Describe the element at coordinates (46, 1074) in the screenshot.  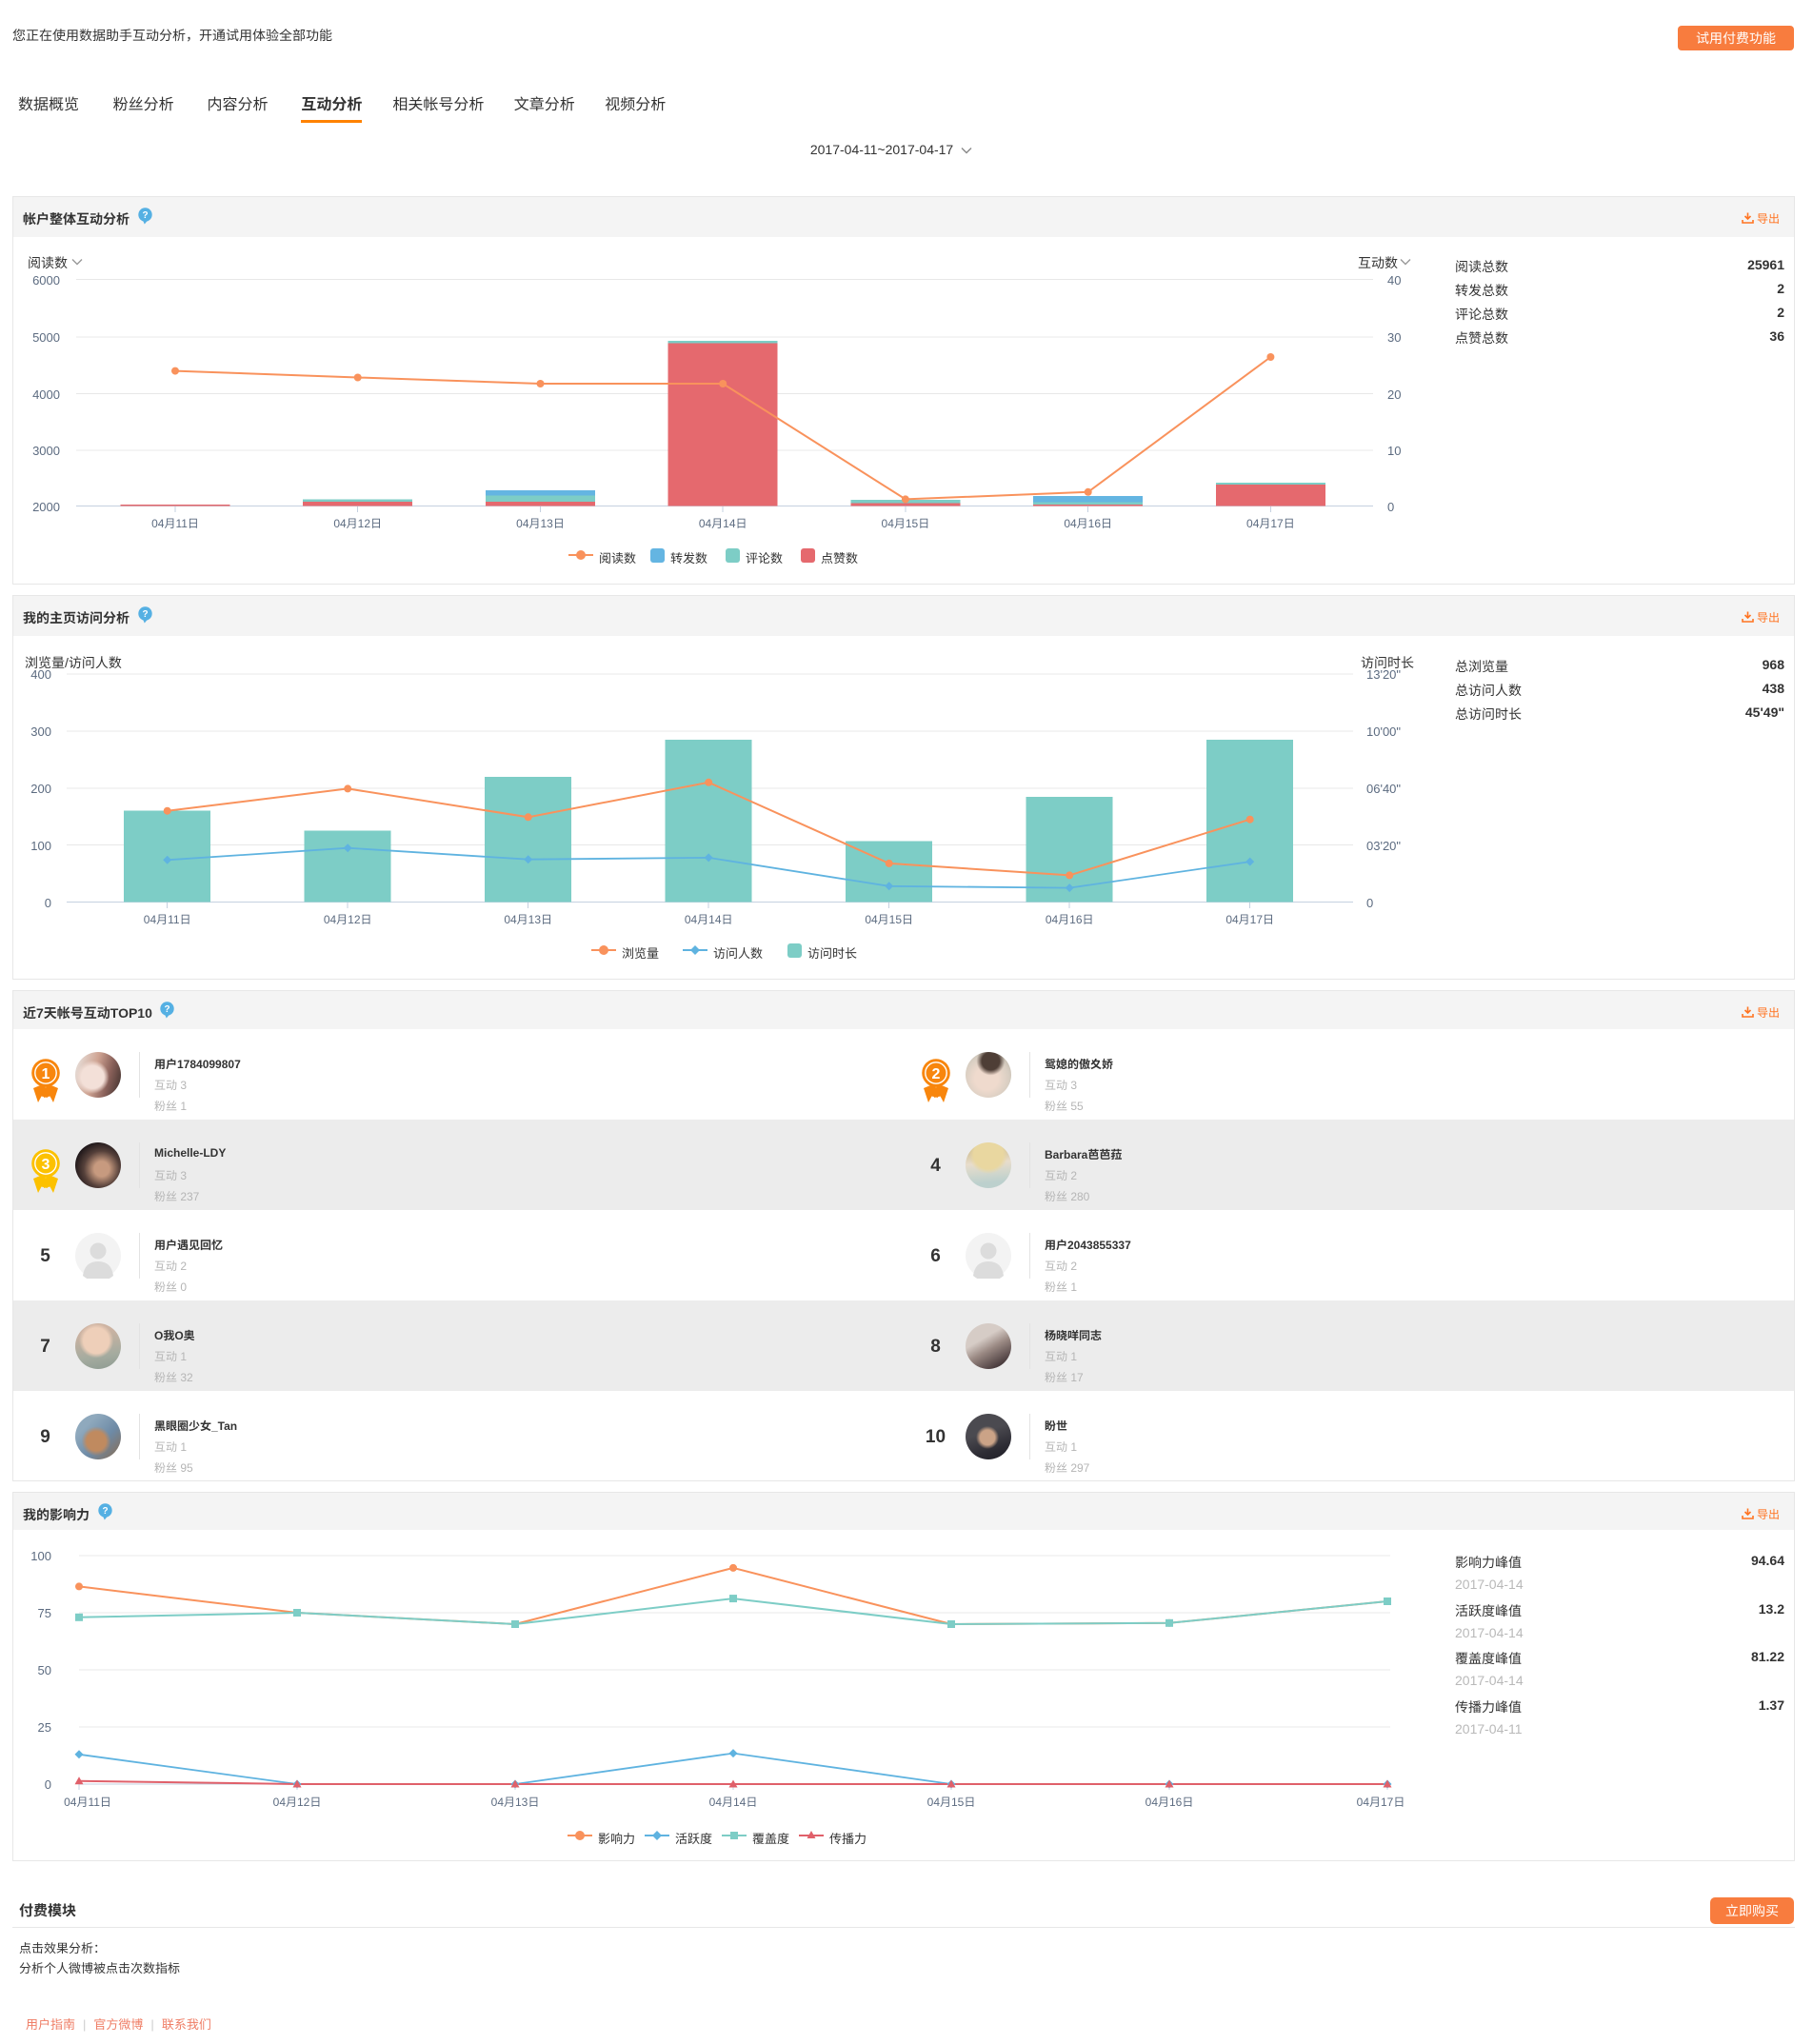
I see `svg-text: 1` at that location.